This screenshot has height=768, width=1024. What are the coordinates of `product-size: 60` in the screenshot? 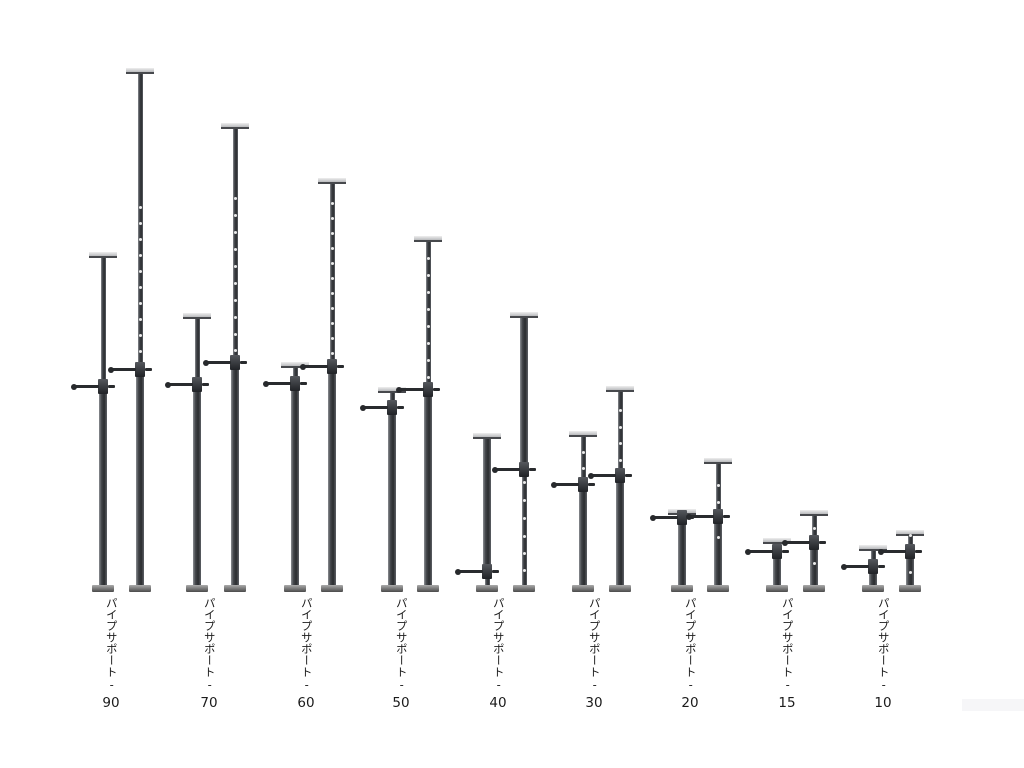 It's located at (306, 702).